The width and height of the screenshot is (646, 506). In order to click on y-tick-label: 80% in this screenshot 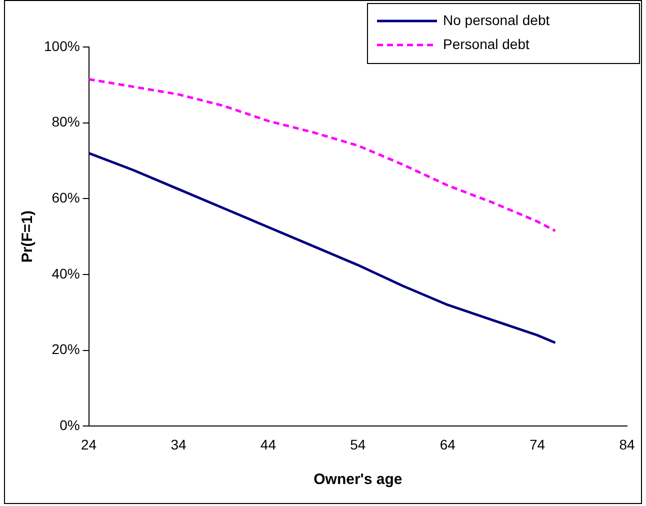, I will do `click(66, 122)`.